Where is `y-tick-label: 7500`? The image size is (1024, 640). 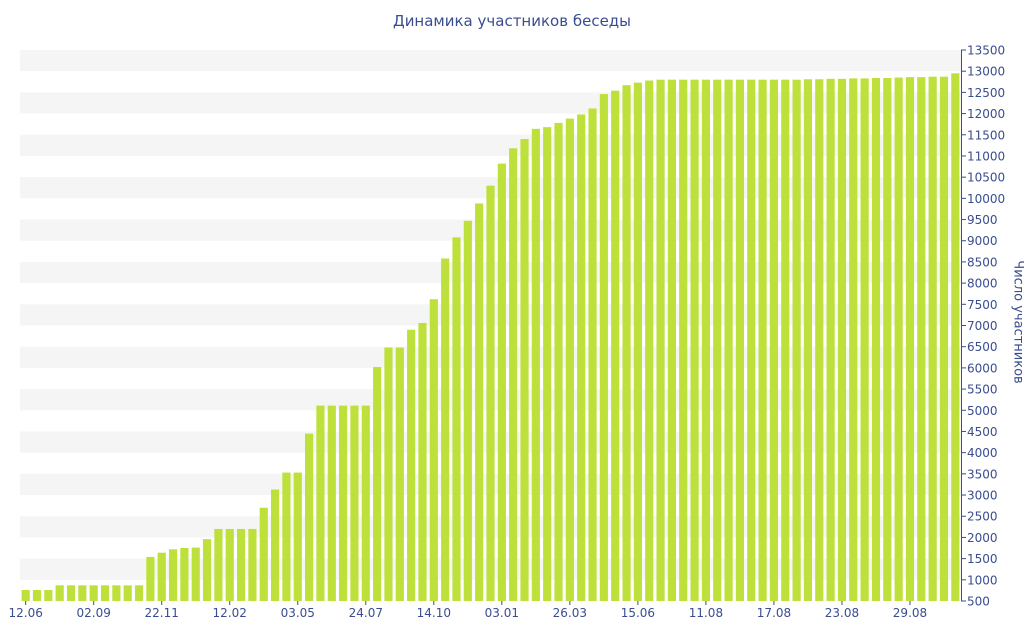 y-tick-label: 7500 is located at coordinates (982, 305).